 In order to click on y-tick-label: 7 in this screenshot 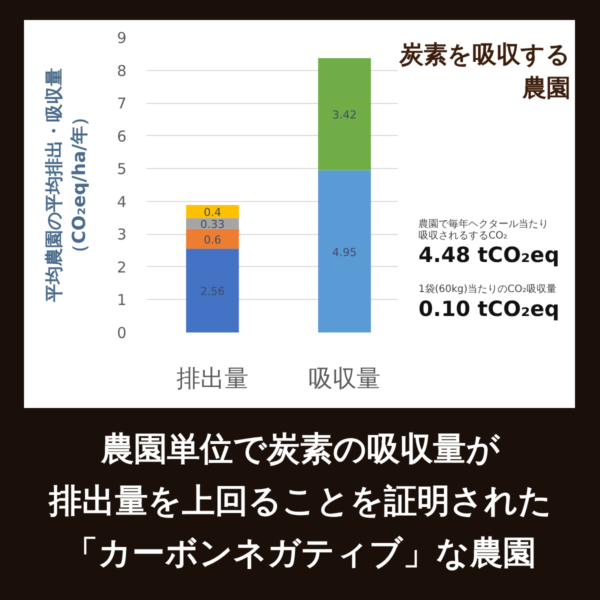, I will do `click(121, 103)`.